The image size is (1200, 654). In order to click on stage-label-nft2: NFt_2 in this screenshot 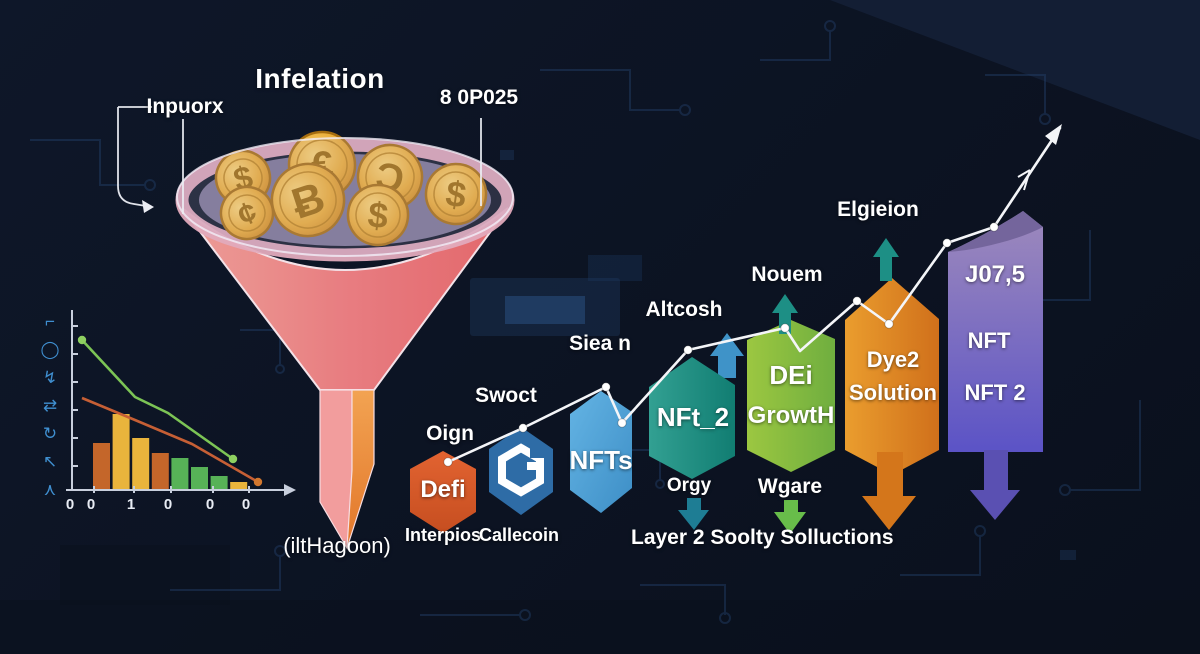, I will do `click(693, 417)`.